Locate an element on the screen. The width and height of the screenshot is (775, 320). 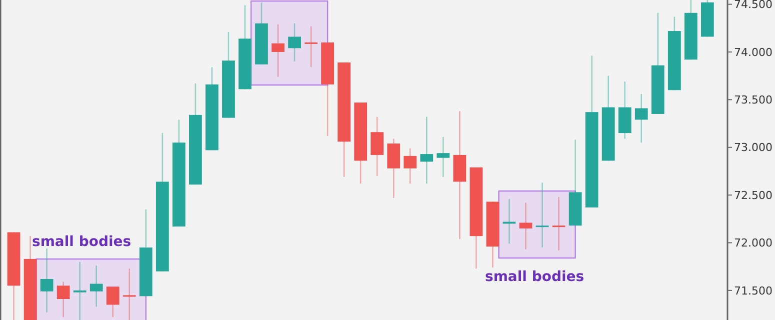
y-tick-label: 73.000 is located at coordinates (753, 147).